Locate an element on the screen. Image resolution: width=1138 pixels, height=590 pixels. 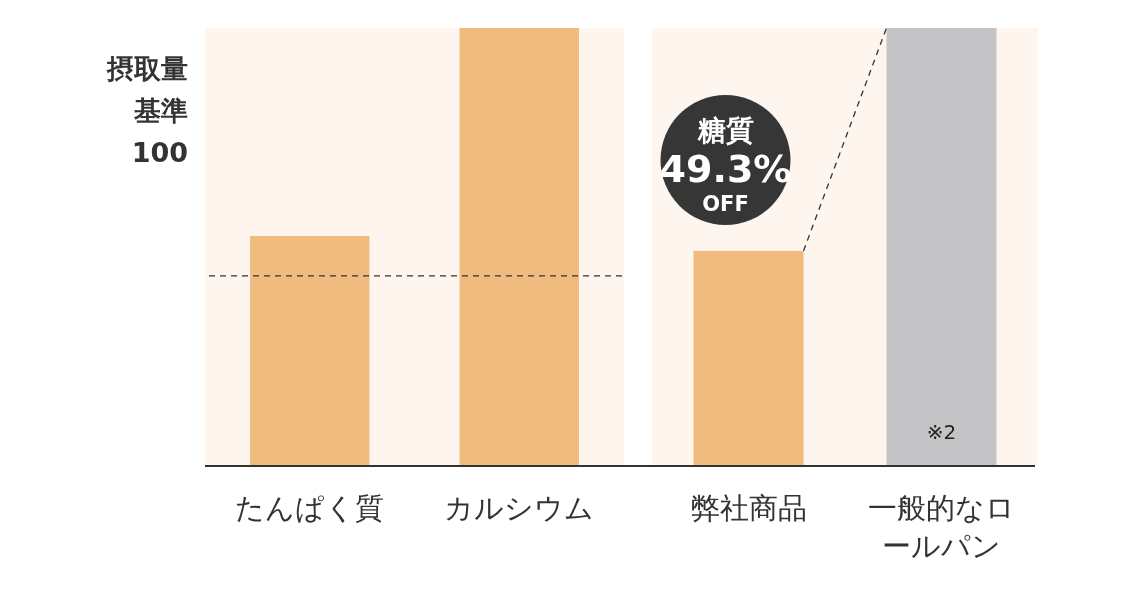
annotation: 糖質 49.3% OFF is located at coordinates (725, 165).